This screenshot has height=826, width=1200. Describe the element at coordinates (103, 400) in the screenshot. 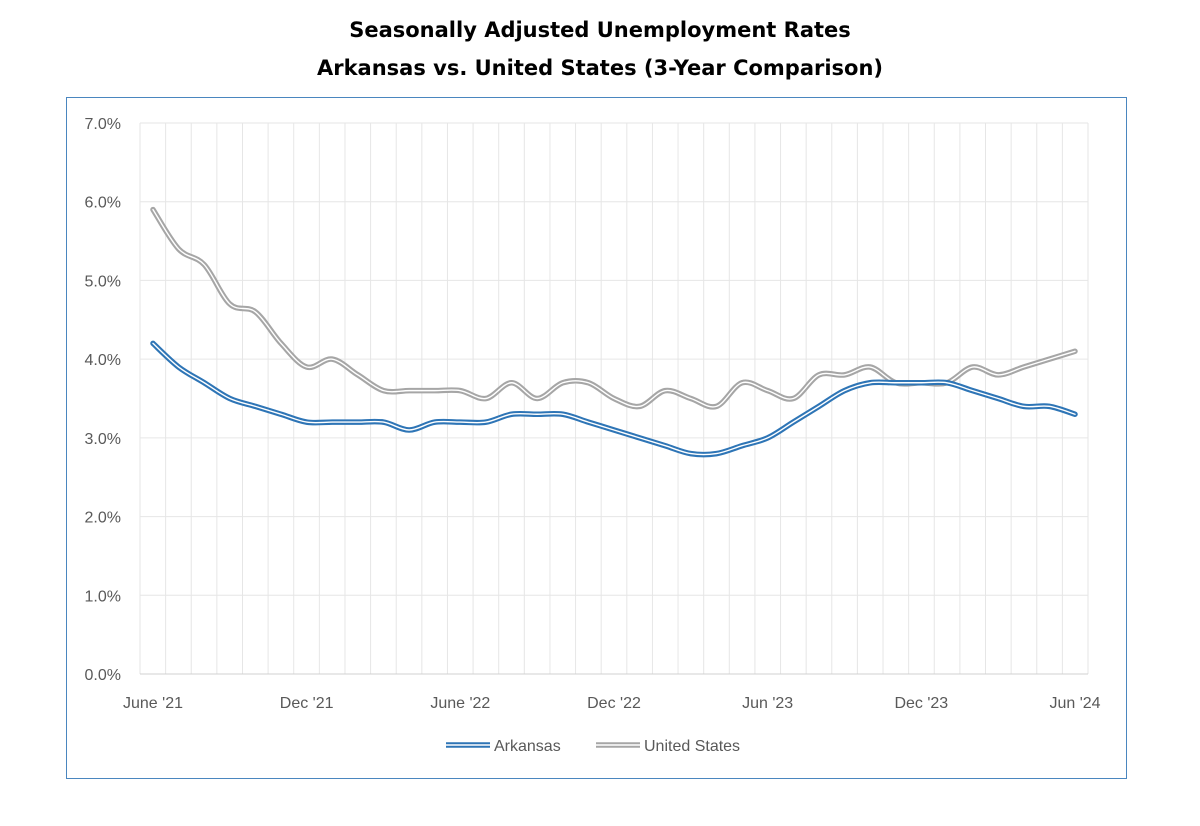

I see `y-axis-ticks: 0.0% 1.0% 2.0% 3.0% 4.0% 5.0% 6.0% 7.0%` at that location.